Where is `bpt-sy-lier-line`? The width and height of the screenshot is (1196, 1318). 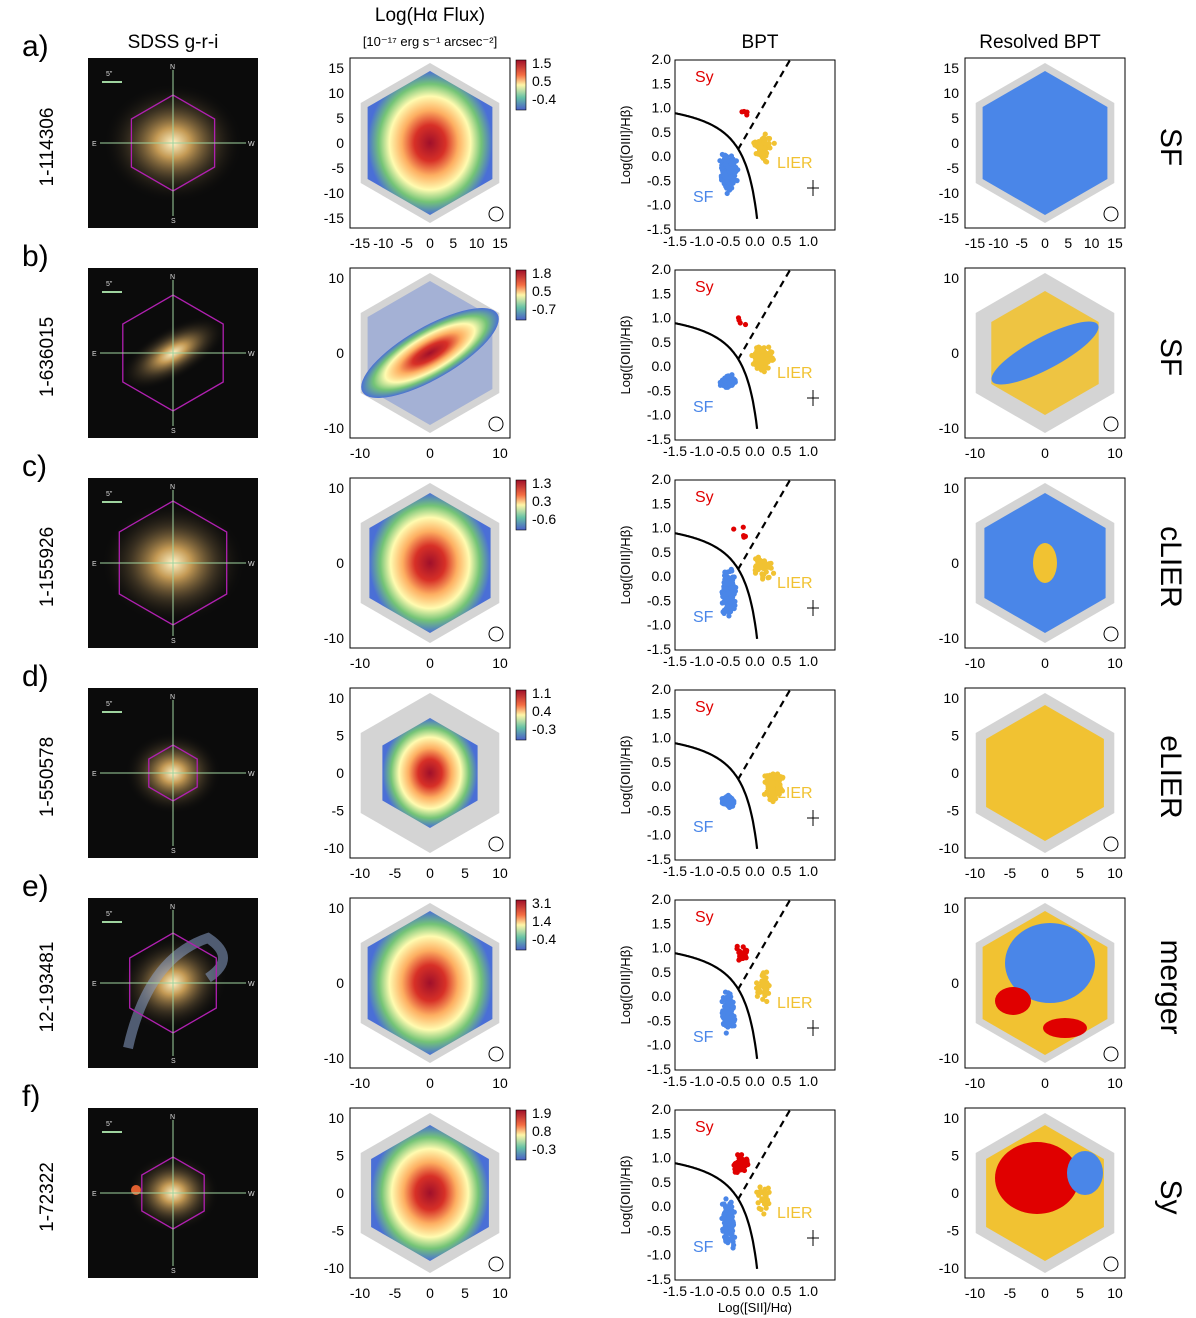
bpt-sy-lier-line is located at coordinates (763, 315).